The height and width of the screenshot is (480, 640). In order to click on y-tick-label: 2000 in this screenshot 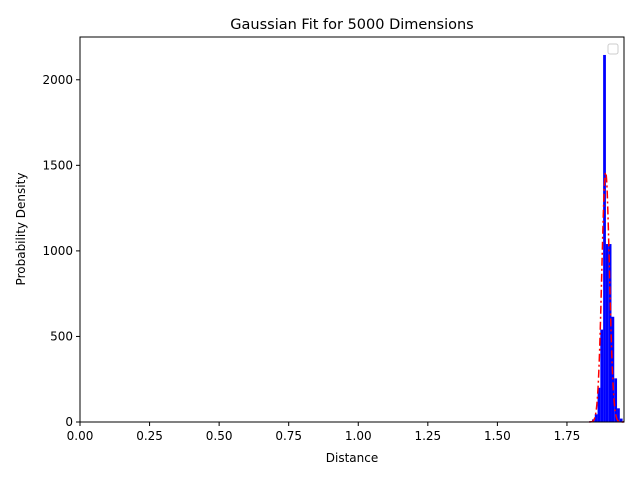, I will do `click(57, 80)`.